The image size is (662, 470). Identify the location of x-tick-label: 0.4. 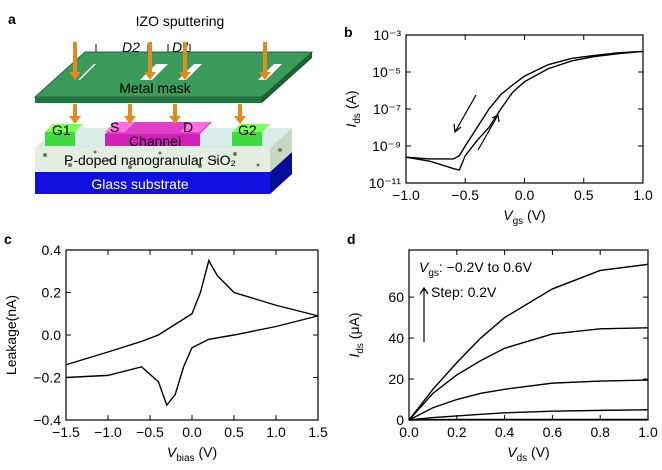
(505, 432).